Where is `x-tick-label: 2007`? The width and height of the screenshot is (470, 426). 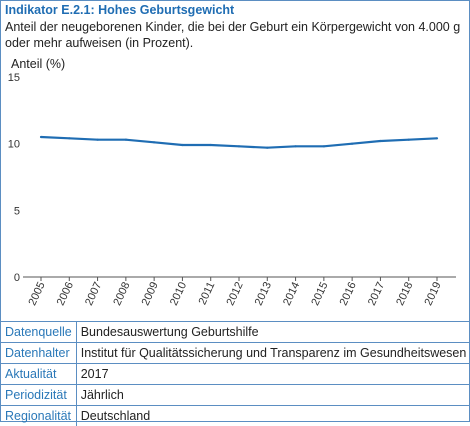
x-tick-label: 2007 is located at coordinates (93, 293).